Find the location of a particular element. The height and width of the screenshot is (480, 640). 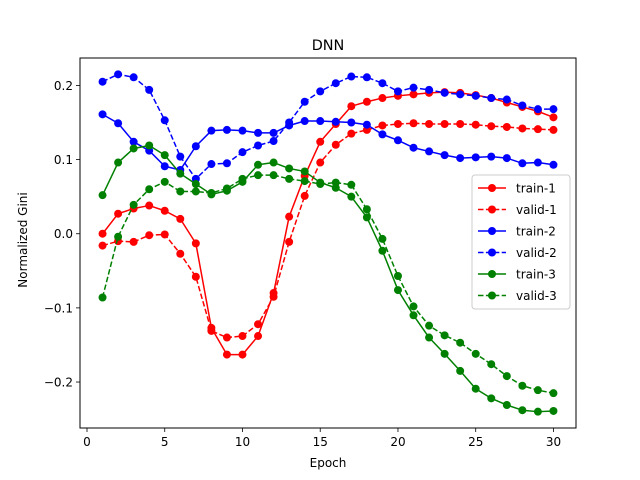

x-tick-label: 0 is located at coordinates (87, 442).